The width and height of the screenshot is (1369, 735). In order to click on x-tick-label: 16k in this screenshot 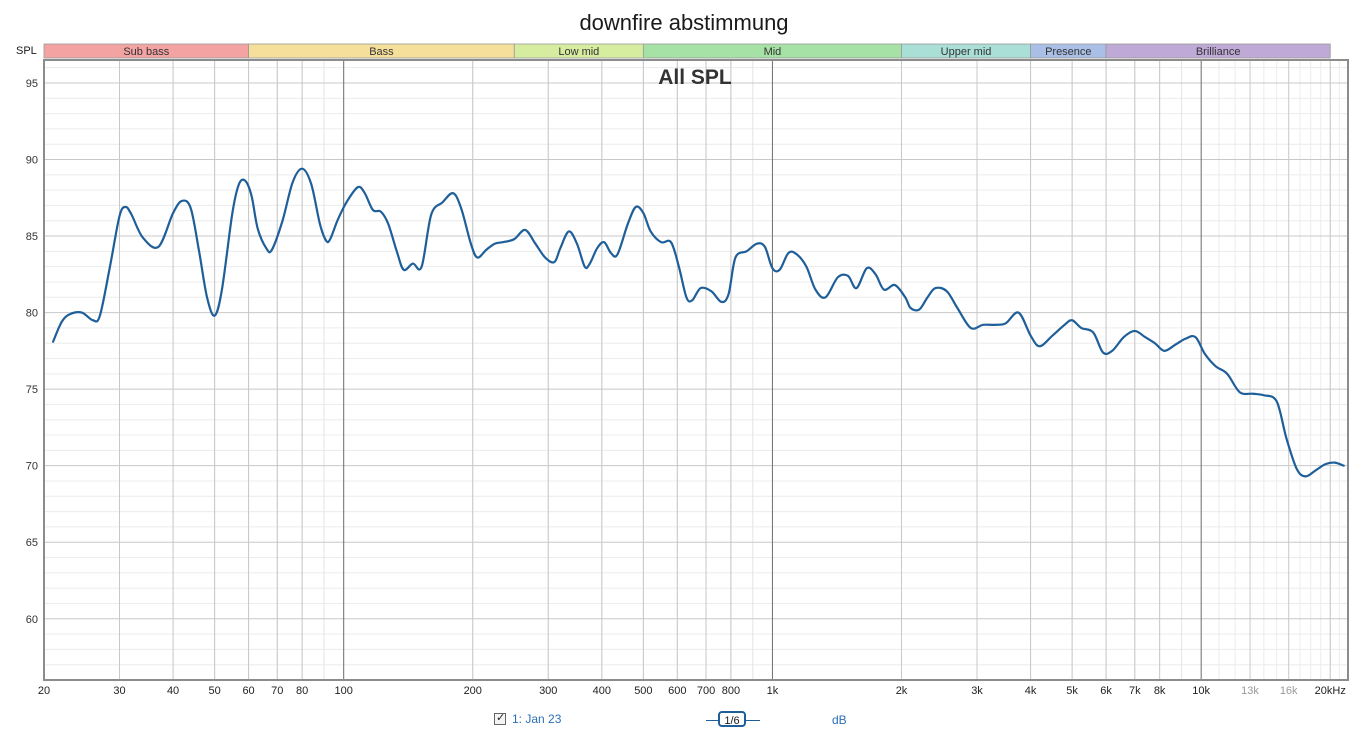, I will do `click(1289, 691)`.